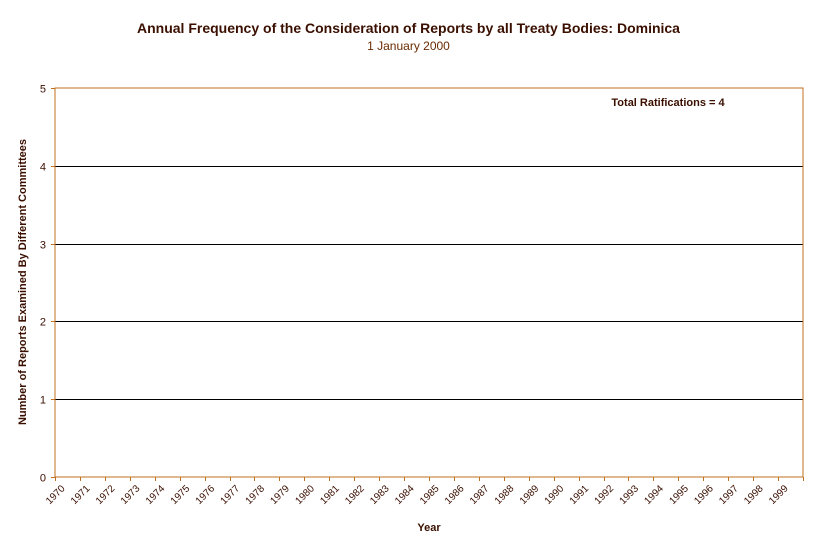  I want to click on x-tick-label: 1977, so click(231, 495).